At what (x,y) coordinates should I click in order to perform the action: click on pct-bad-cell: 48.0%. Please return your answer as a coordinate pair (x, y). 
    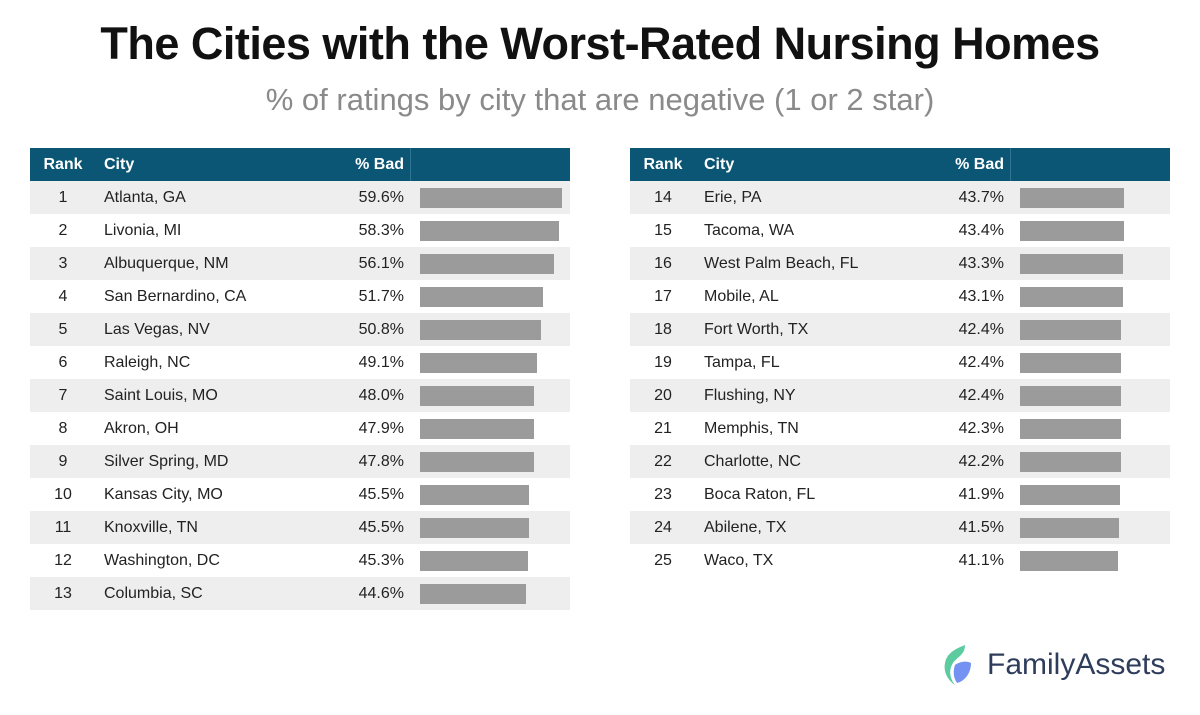
    Looking at the image, I should click on (381, 395).